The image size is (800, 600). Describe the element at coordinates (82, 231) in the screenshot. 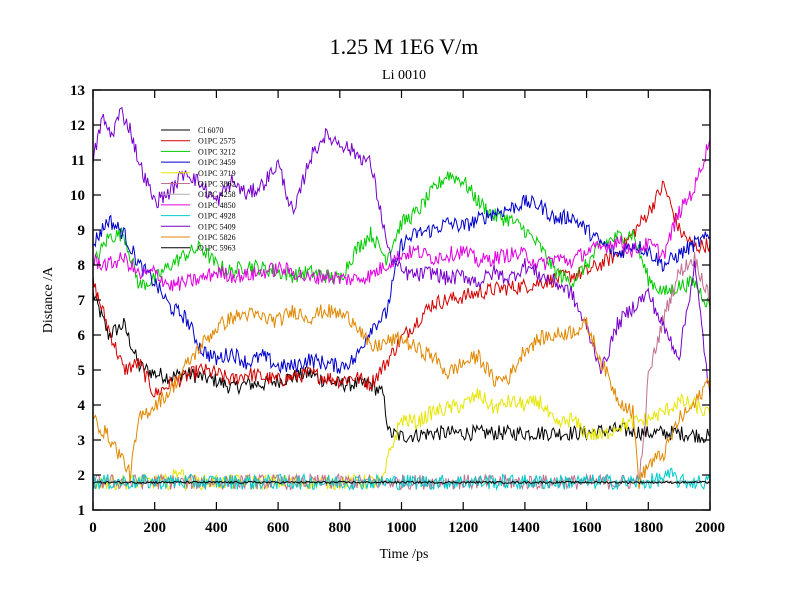

I see `y-tick-label: 9` at that location.